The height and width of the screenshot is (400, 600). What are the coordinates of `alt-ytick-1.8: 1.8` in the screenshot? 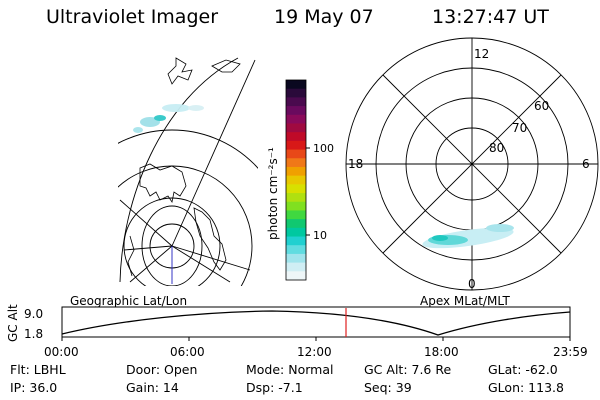 It's located at (33, 334).